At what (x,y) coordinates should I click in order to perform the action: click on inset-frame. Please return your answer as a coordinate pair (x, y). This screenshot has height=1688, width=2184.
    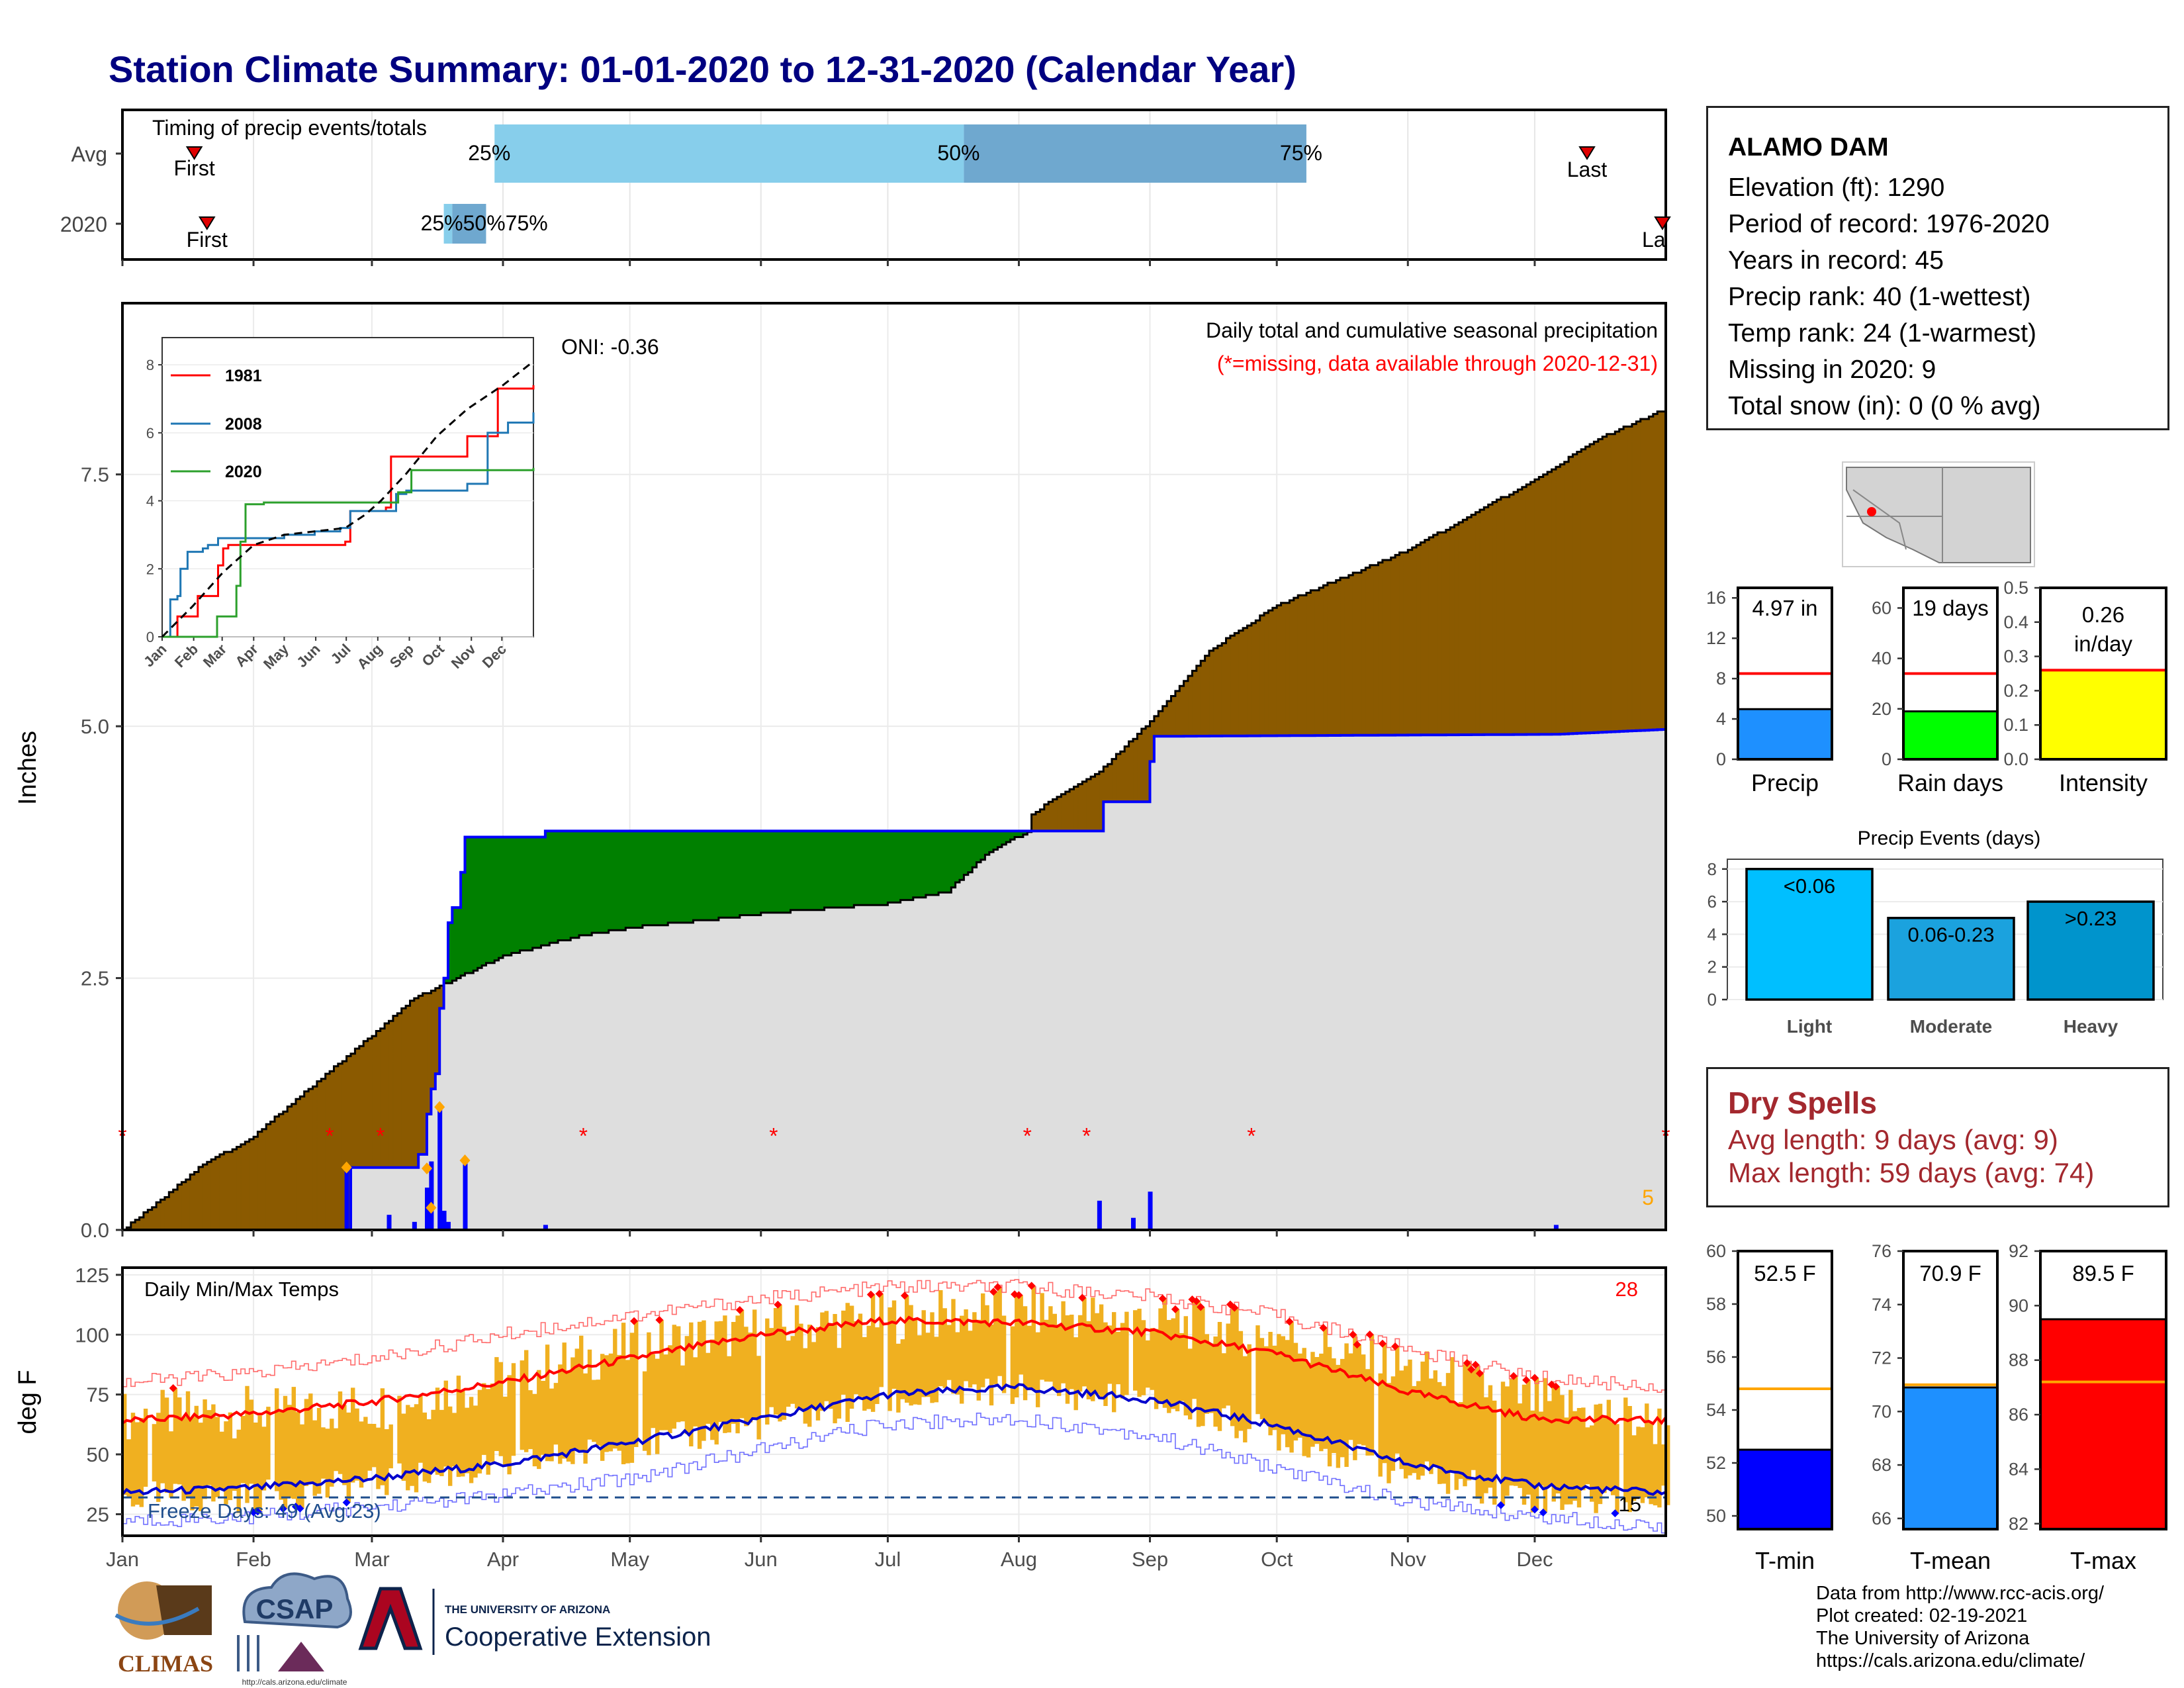
    Looking at the image, I should click on (348, 487).